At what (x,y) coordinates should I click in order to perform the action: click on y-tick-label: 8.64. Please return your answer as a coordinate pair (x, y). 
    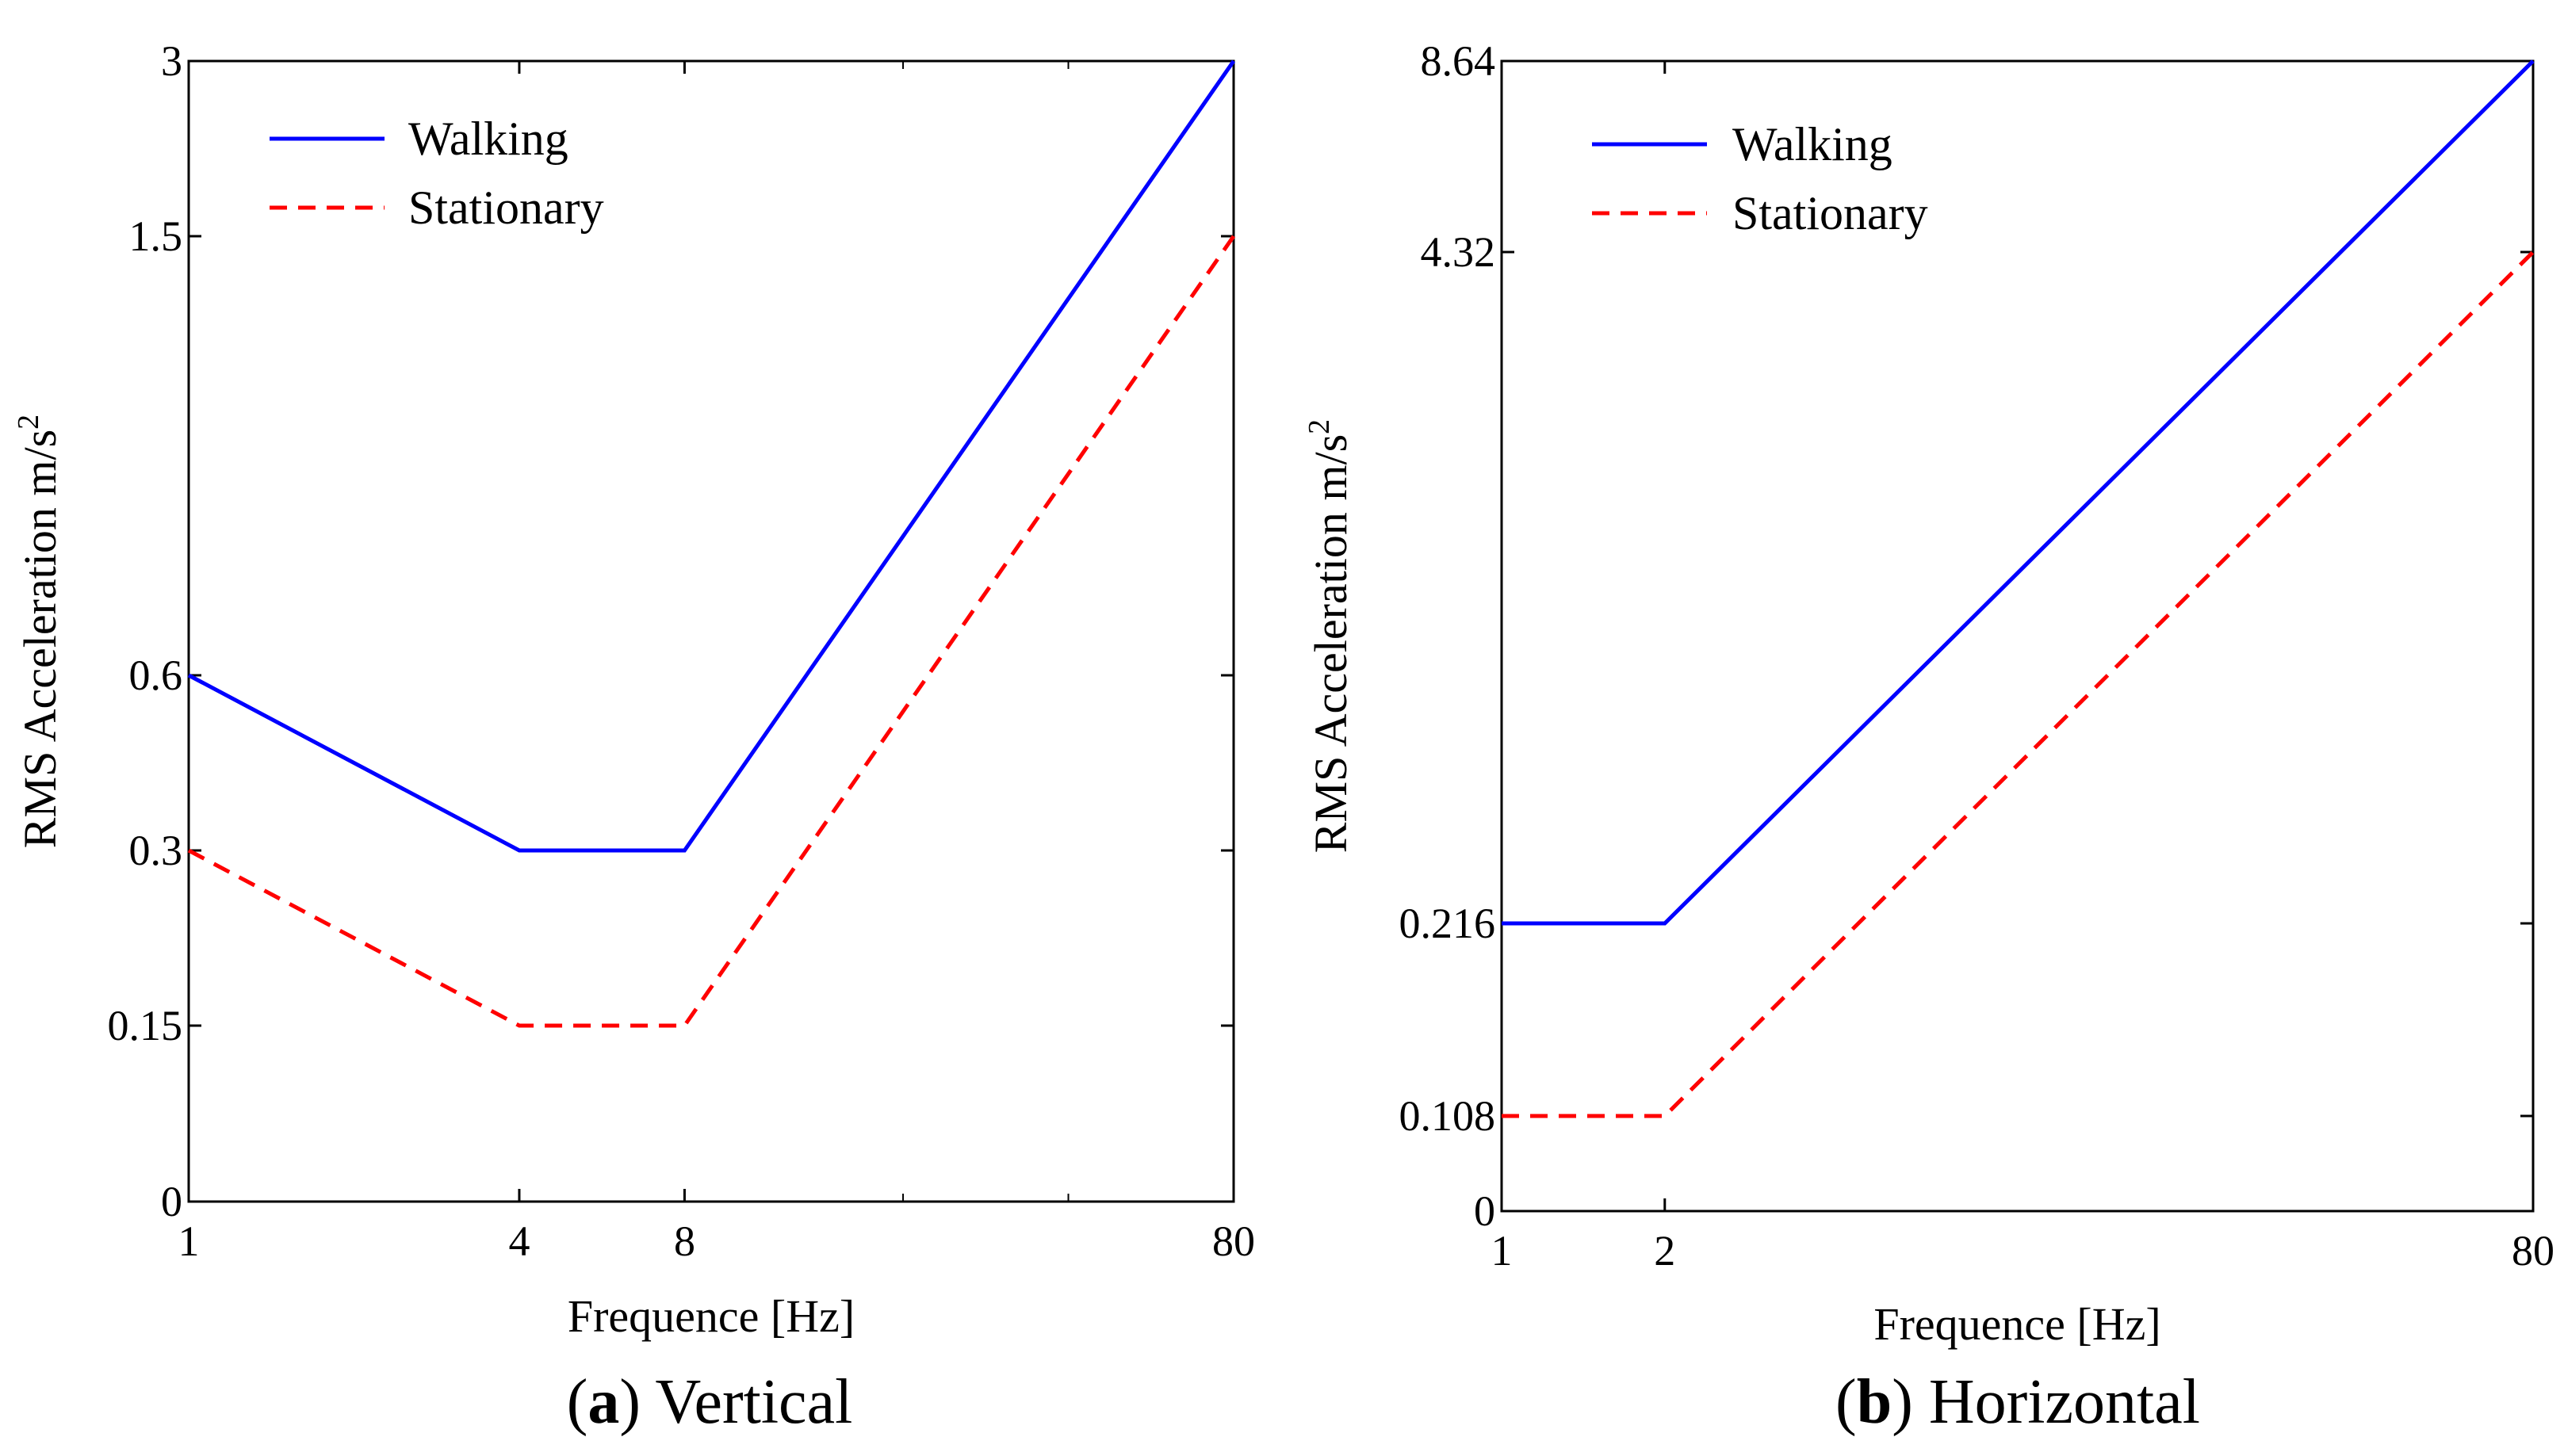
    Looking at the image, I should click on (1459, 61).